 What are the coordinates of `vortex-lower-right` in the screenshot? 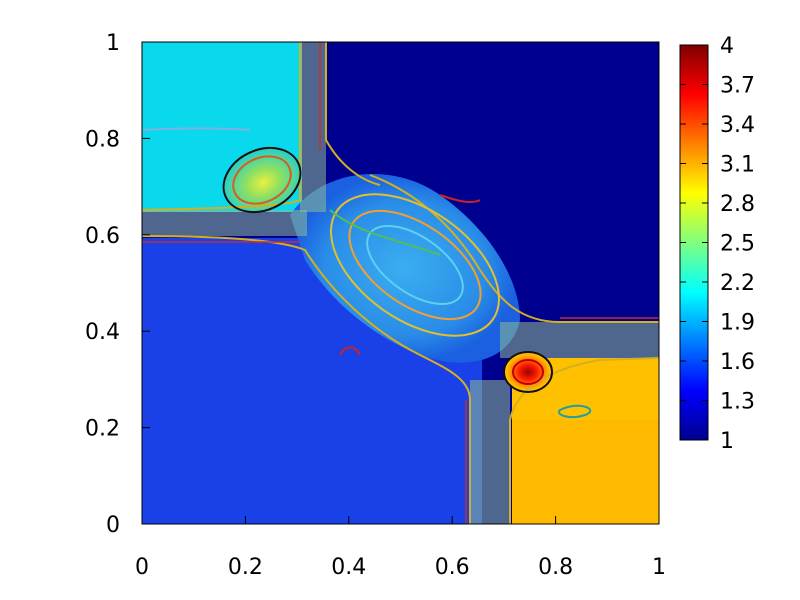 It's located at (528, 372).